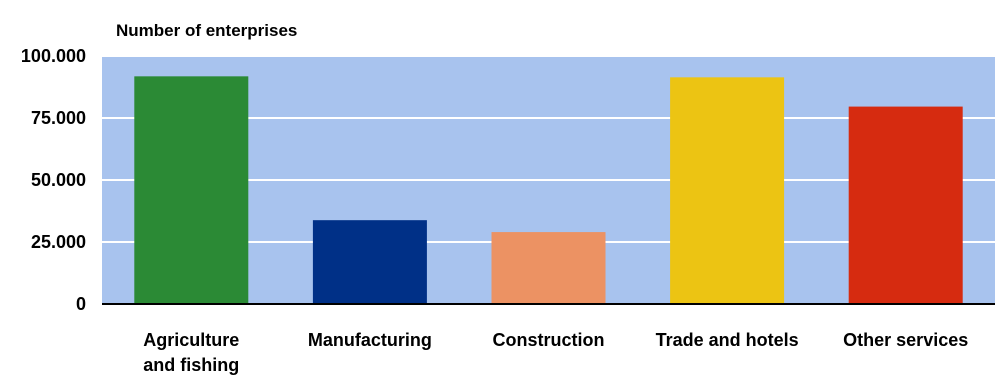 This screenshot has height=379, width=995. I want to click on y-tick-label: 0, so click(81, 304).